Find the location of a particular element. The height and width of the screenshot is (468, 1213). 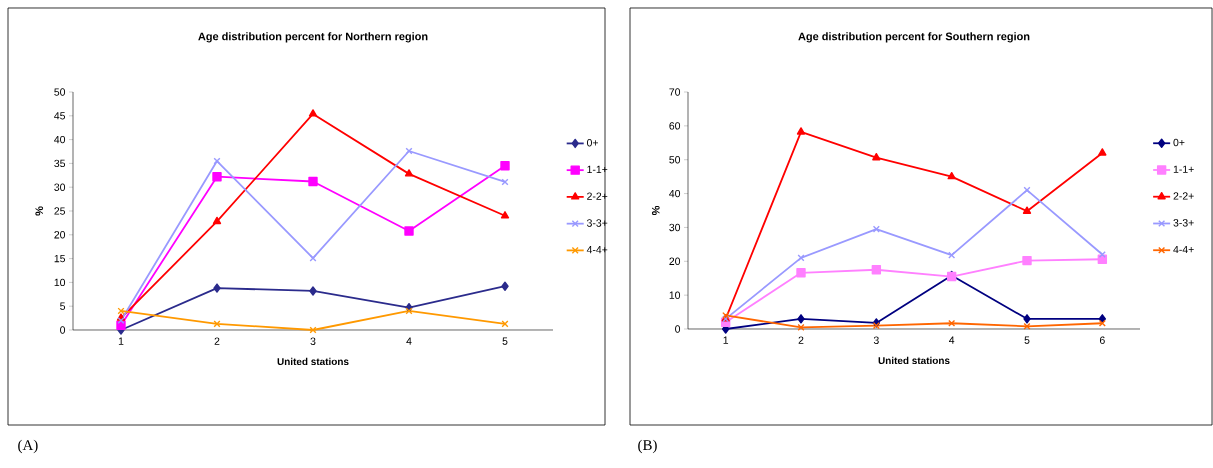

y-tick-label: 25 is located at coordinates (60, 211).